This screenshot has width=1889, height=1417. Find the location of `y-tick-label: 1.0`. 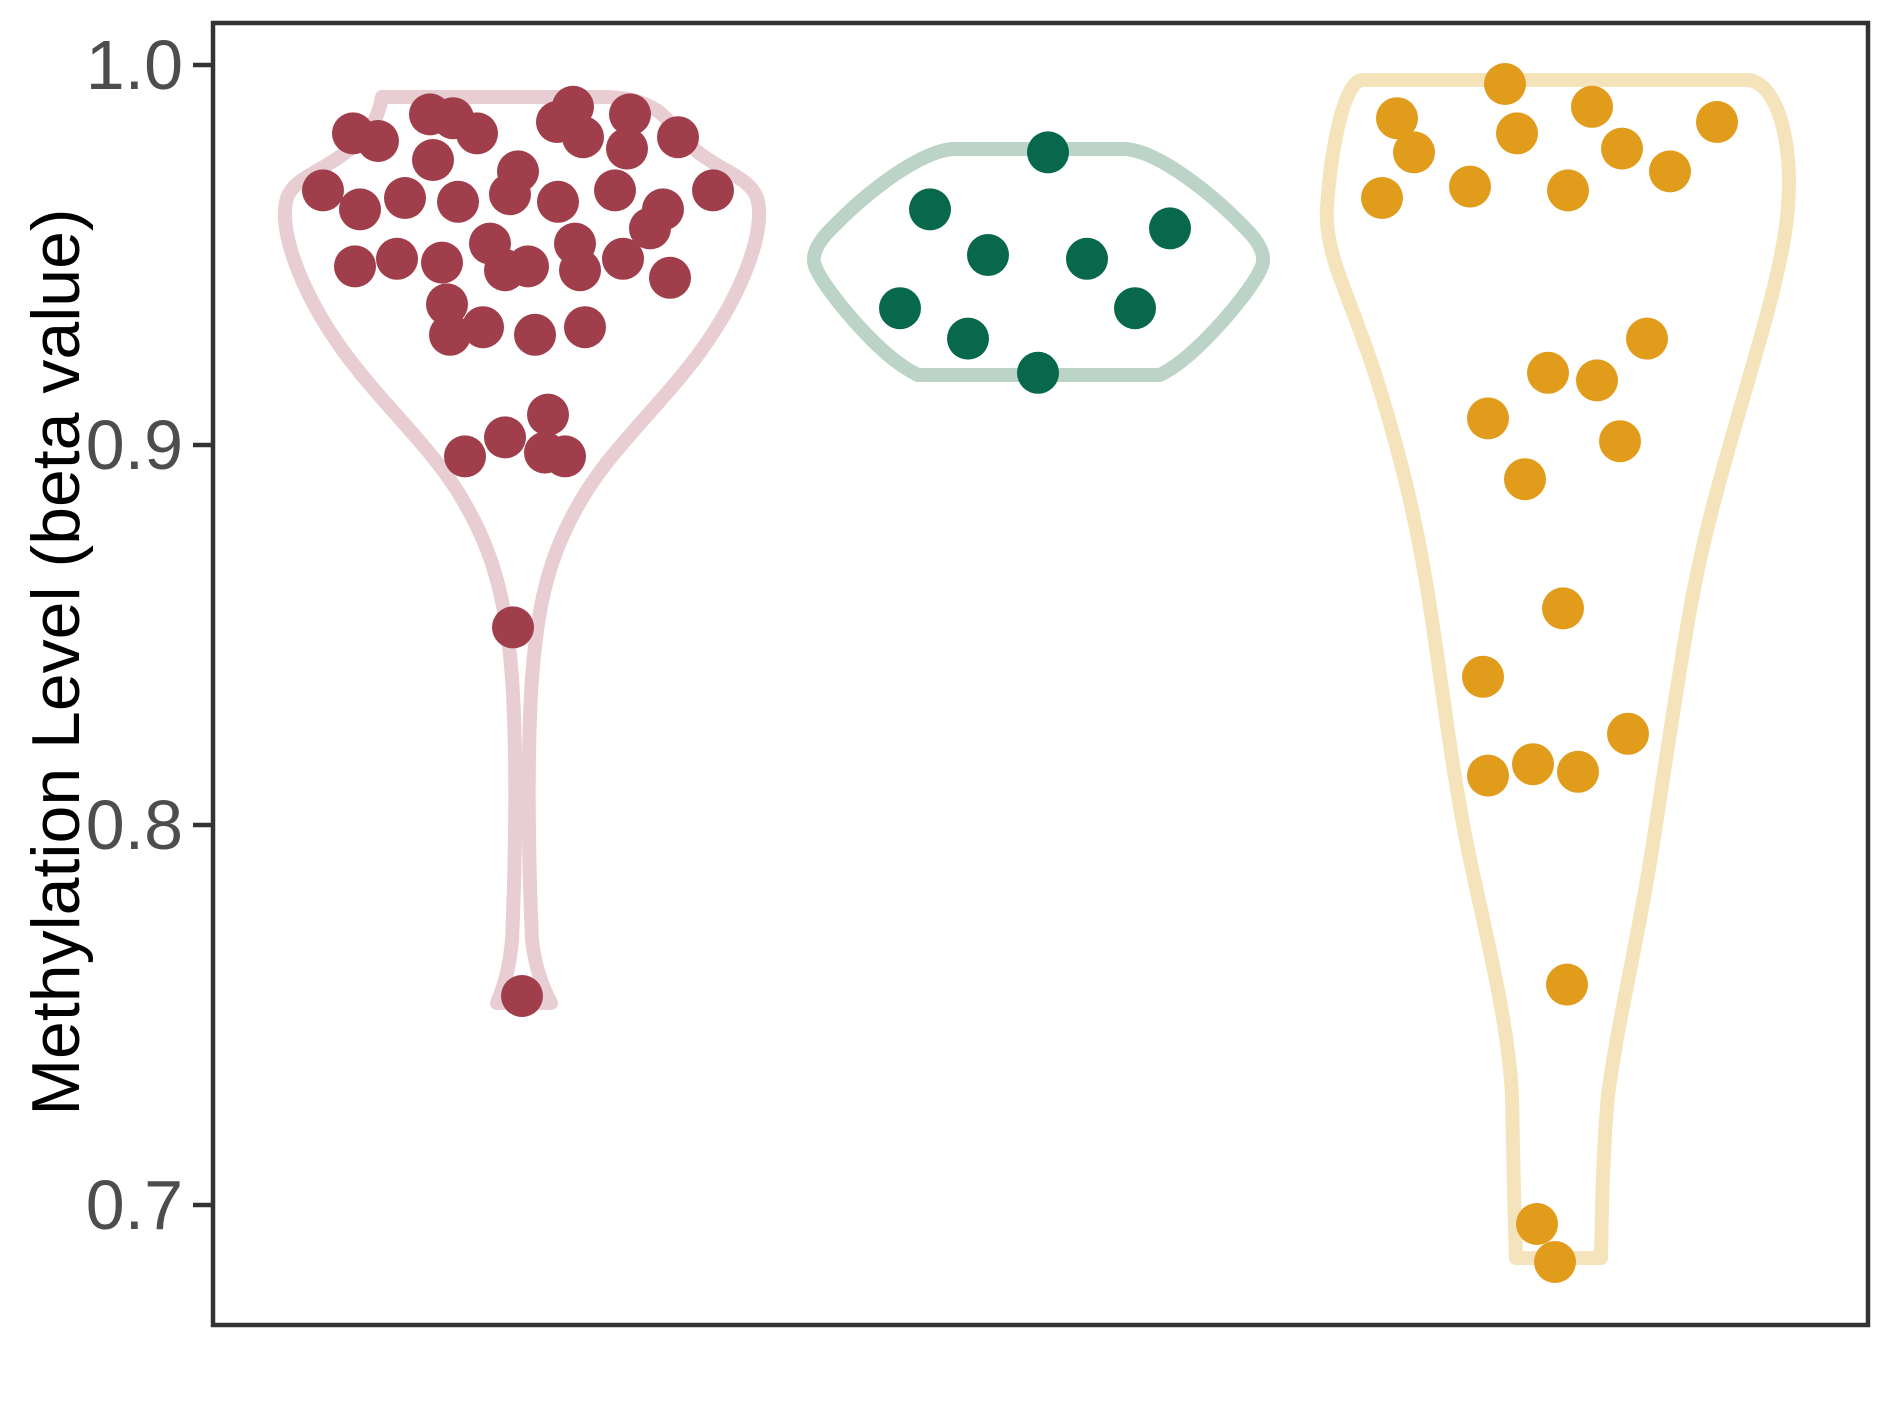

y-tick-label: 1.0 is located at coordinates (134, 65).